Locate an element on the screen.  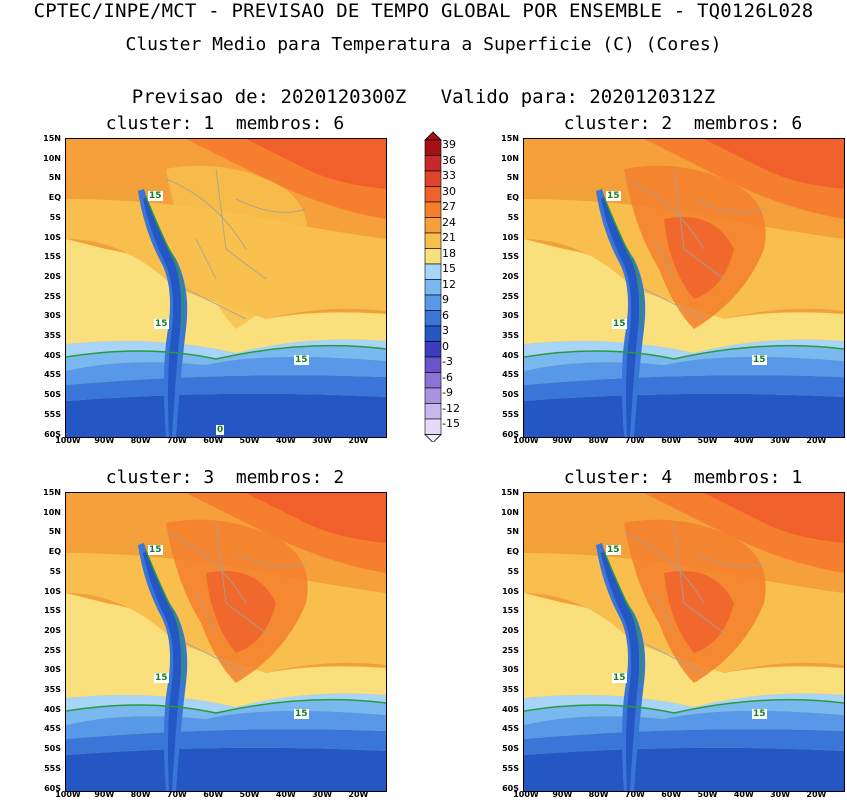
map-panel-cluster-3: 15 15 15 is located at coordinates (226, 642).